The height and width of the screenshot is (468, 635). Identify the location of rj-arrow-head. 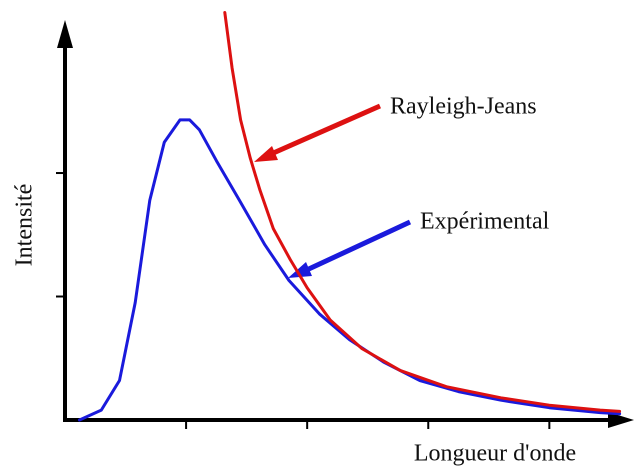
(266, 154).